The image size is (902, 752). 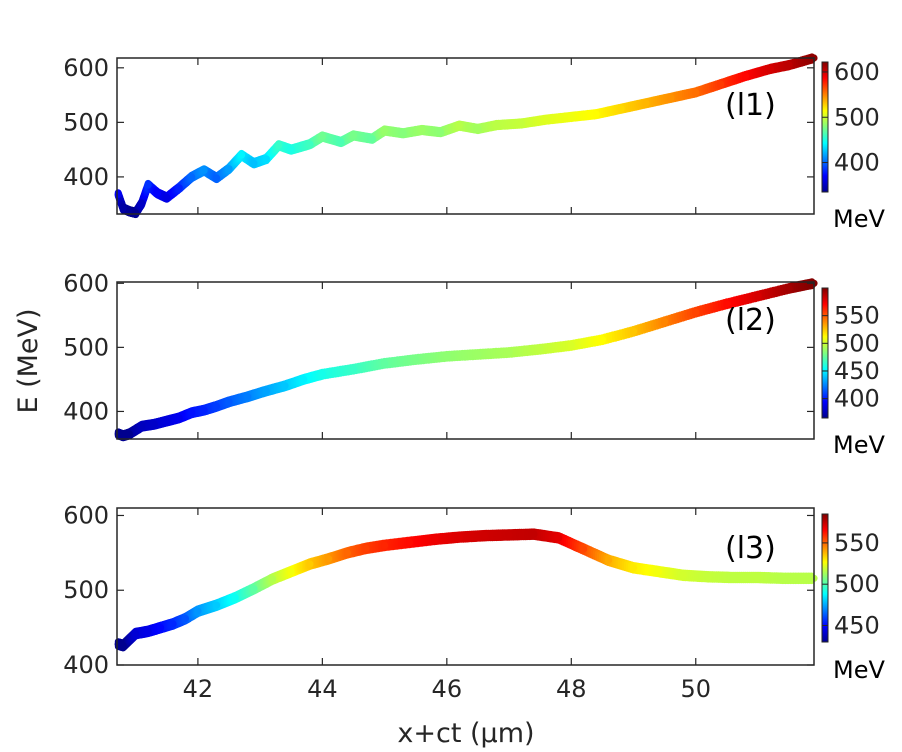 I want to click on panel-l1-label: (l1), so click(x=750, y=105).